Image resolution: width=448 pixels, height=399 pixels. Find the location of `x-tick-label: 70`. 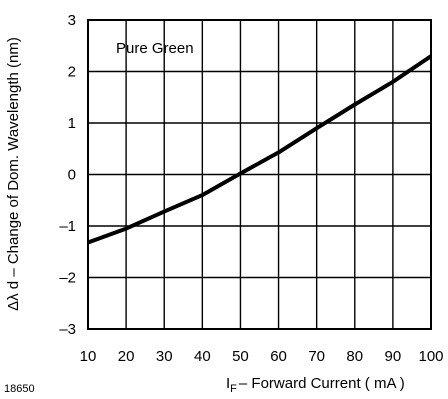

x-tick-label: 70 is located at coordinates (316, 356).